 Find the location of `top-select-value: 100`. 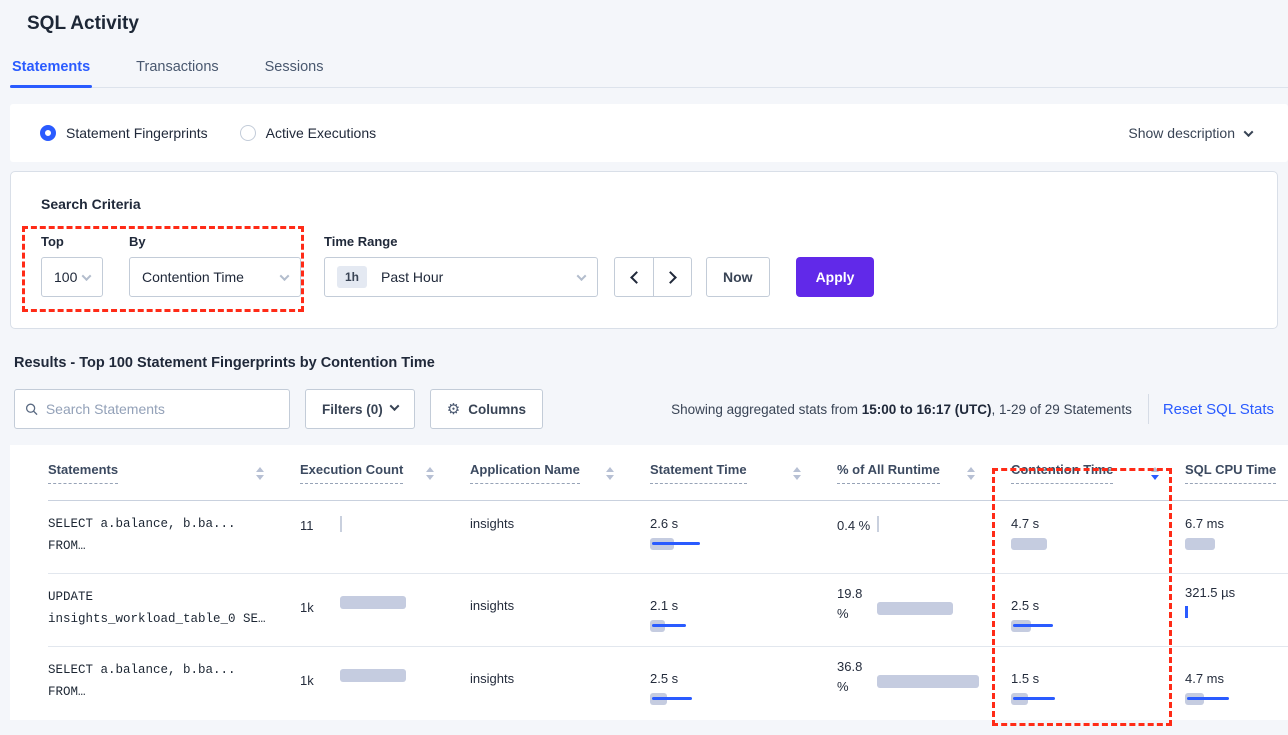

top-select-value: 100 is located at coordinates (66, 277).